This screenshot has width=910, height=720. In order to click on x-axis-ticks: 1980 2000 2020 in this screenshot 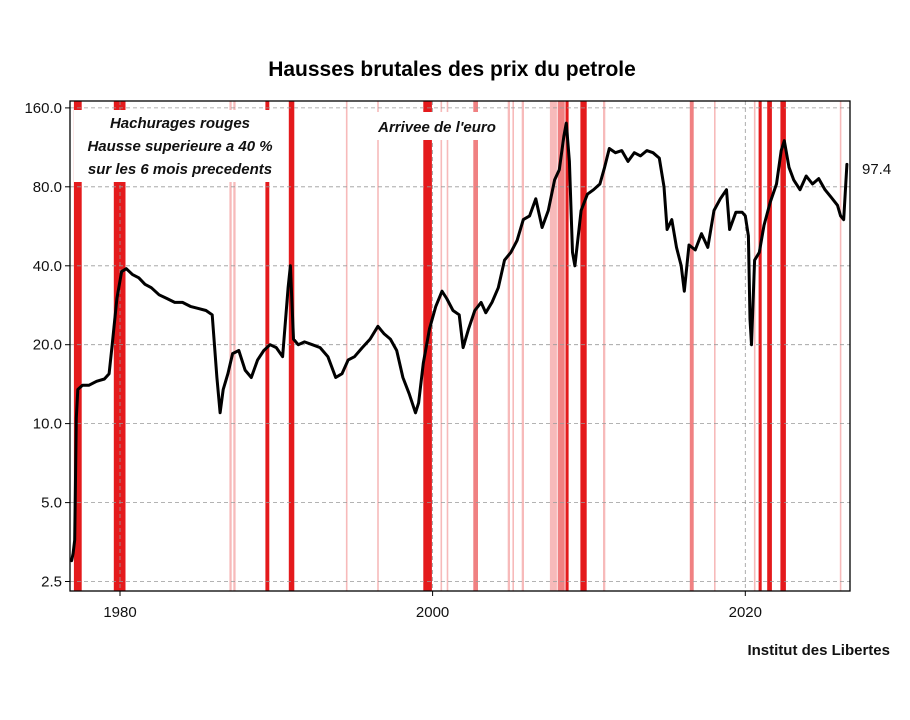, I will do `click(432, 606)`.